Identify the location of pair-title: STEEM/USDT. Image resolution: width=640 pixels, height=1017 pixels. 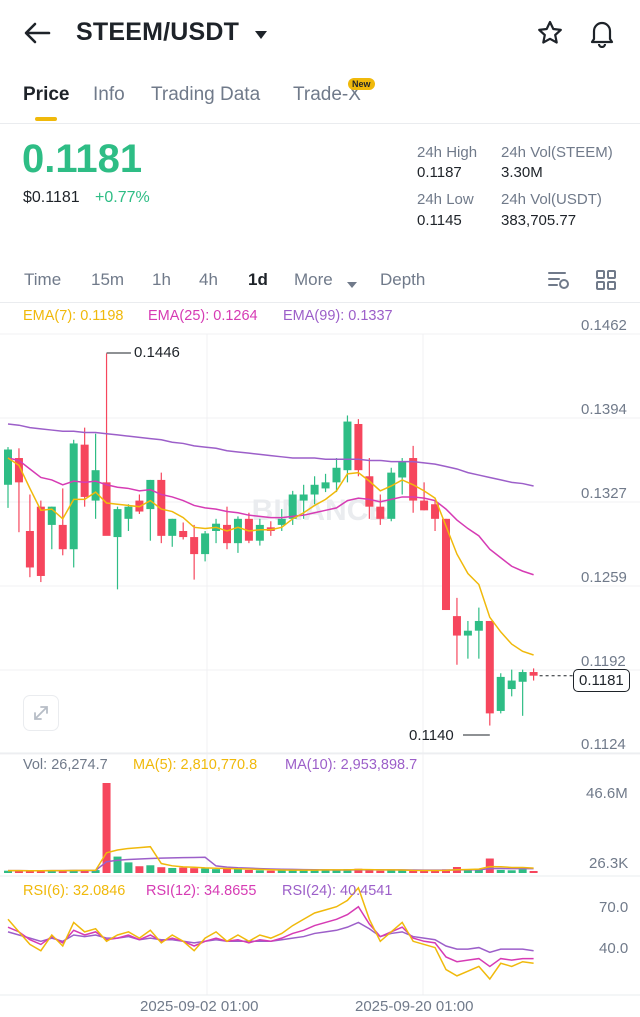
(158, 32).